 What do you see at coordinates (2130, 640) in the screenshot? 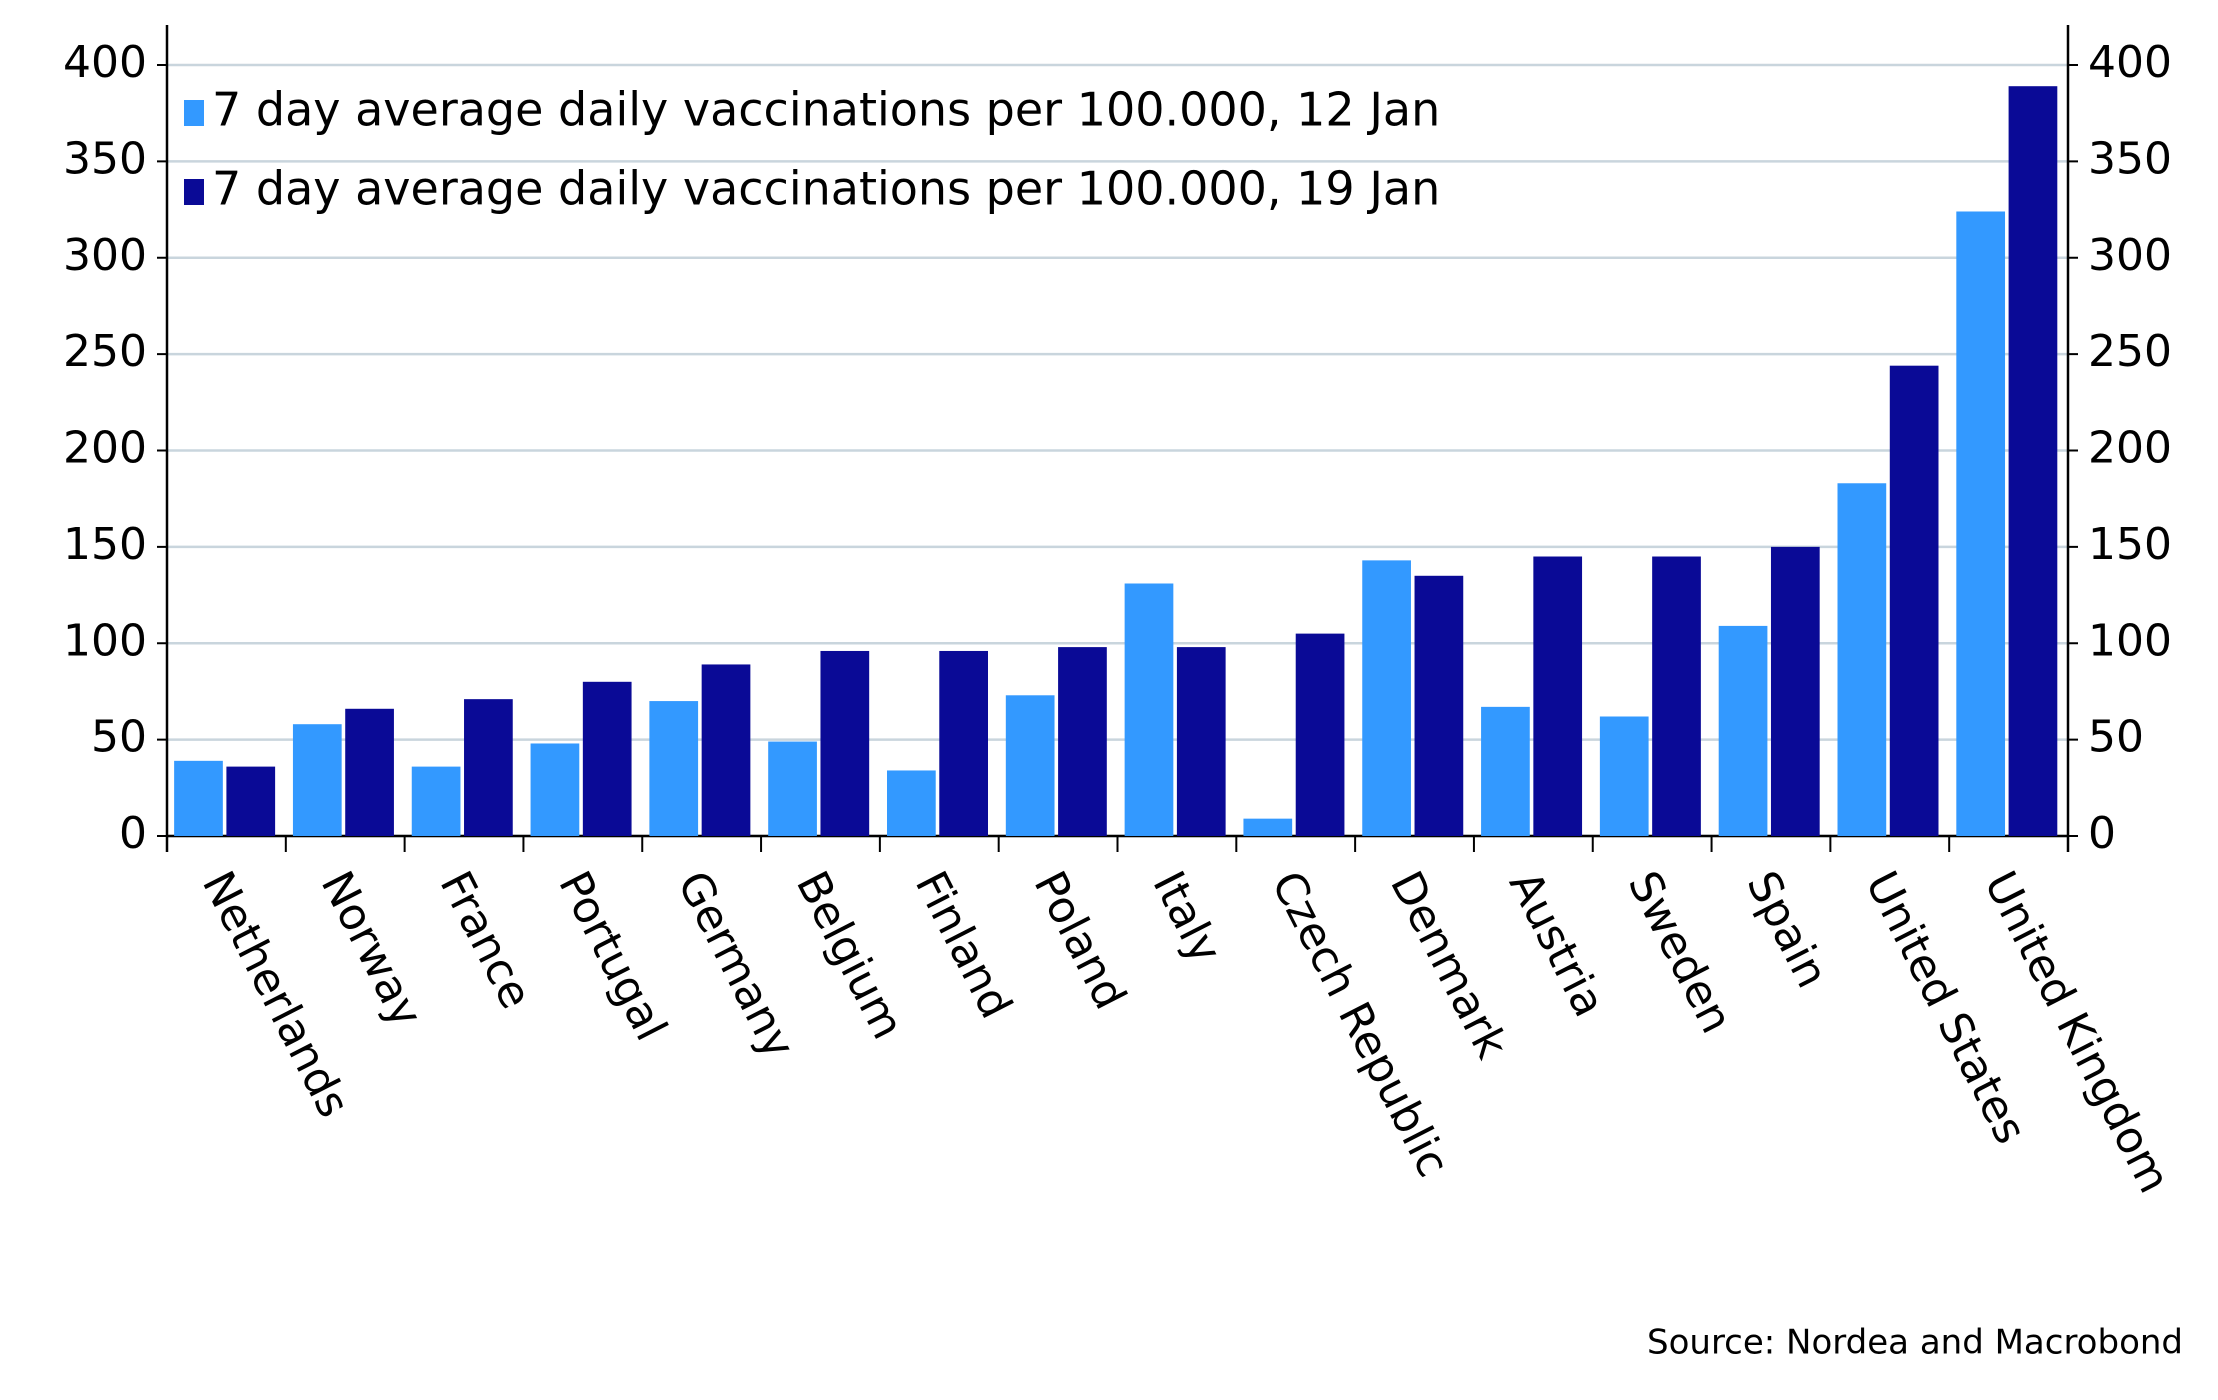
I see `y2-tick-label: 100` at bounding box center [2130, 640].